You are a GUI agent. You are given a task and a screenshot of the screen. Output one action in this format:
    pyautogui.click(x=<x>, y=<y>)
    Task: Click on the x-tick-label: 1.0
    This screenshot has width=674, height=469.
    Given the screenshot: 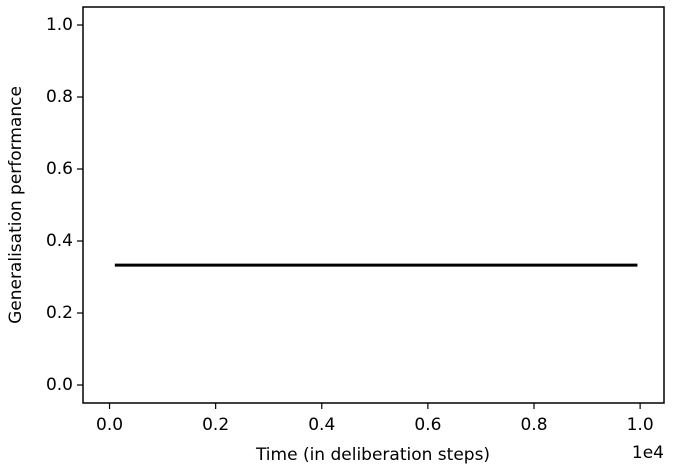 What is the action you would take?
    pyautogui.click(x=640, y=425)
    